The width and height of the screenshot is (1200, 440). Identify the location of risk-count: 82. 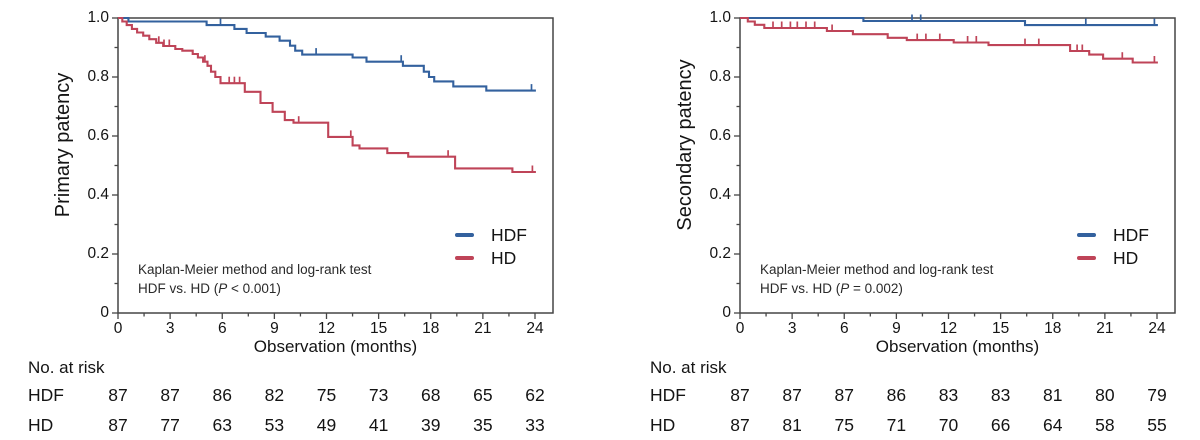
(274, 395).